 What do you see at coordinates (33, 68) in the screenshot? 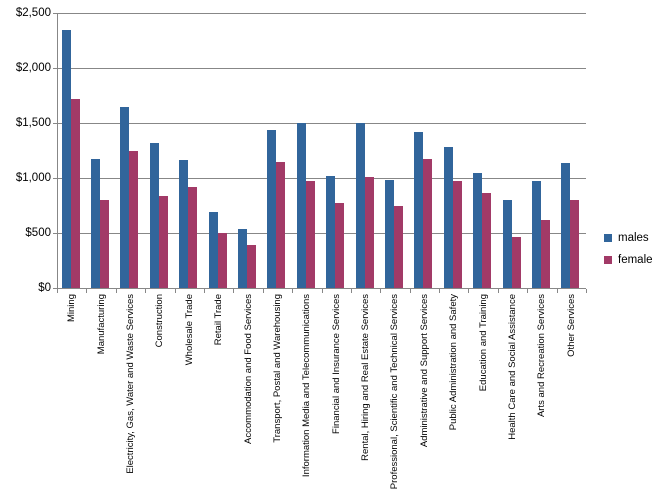
I see `y-axis-tick-label: $2,000` at bounding box center [33, 68].